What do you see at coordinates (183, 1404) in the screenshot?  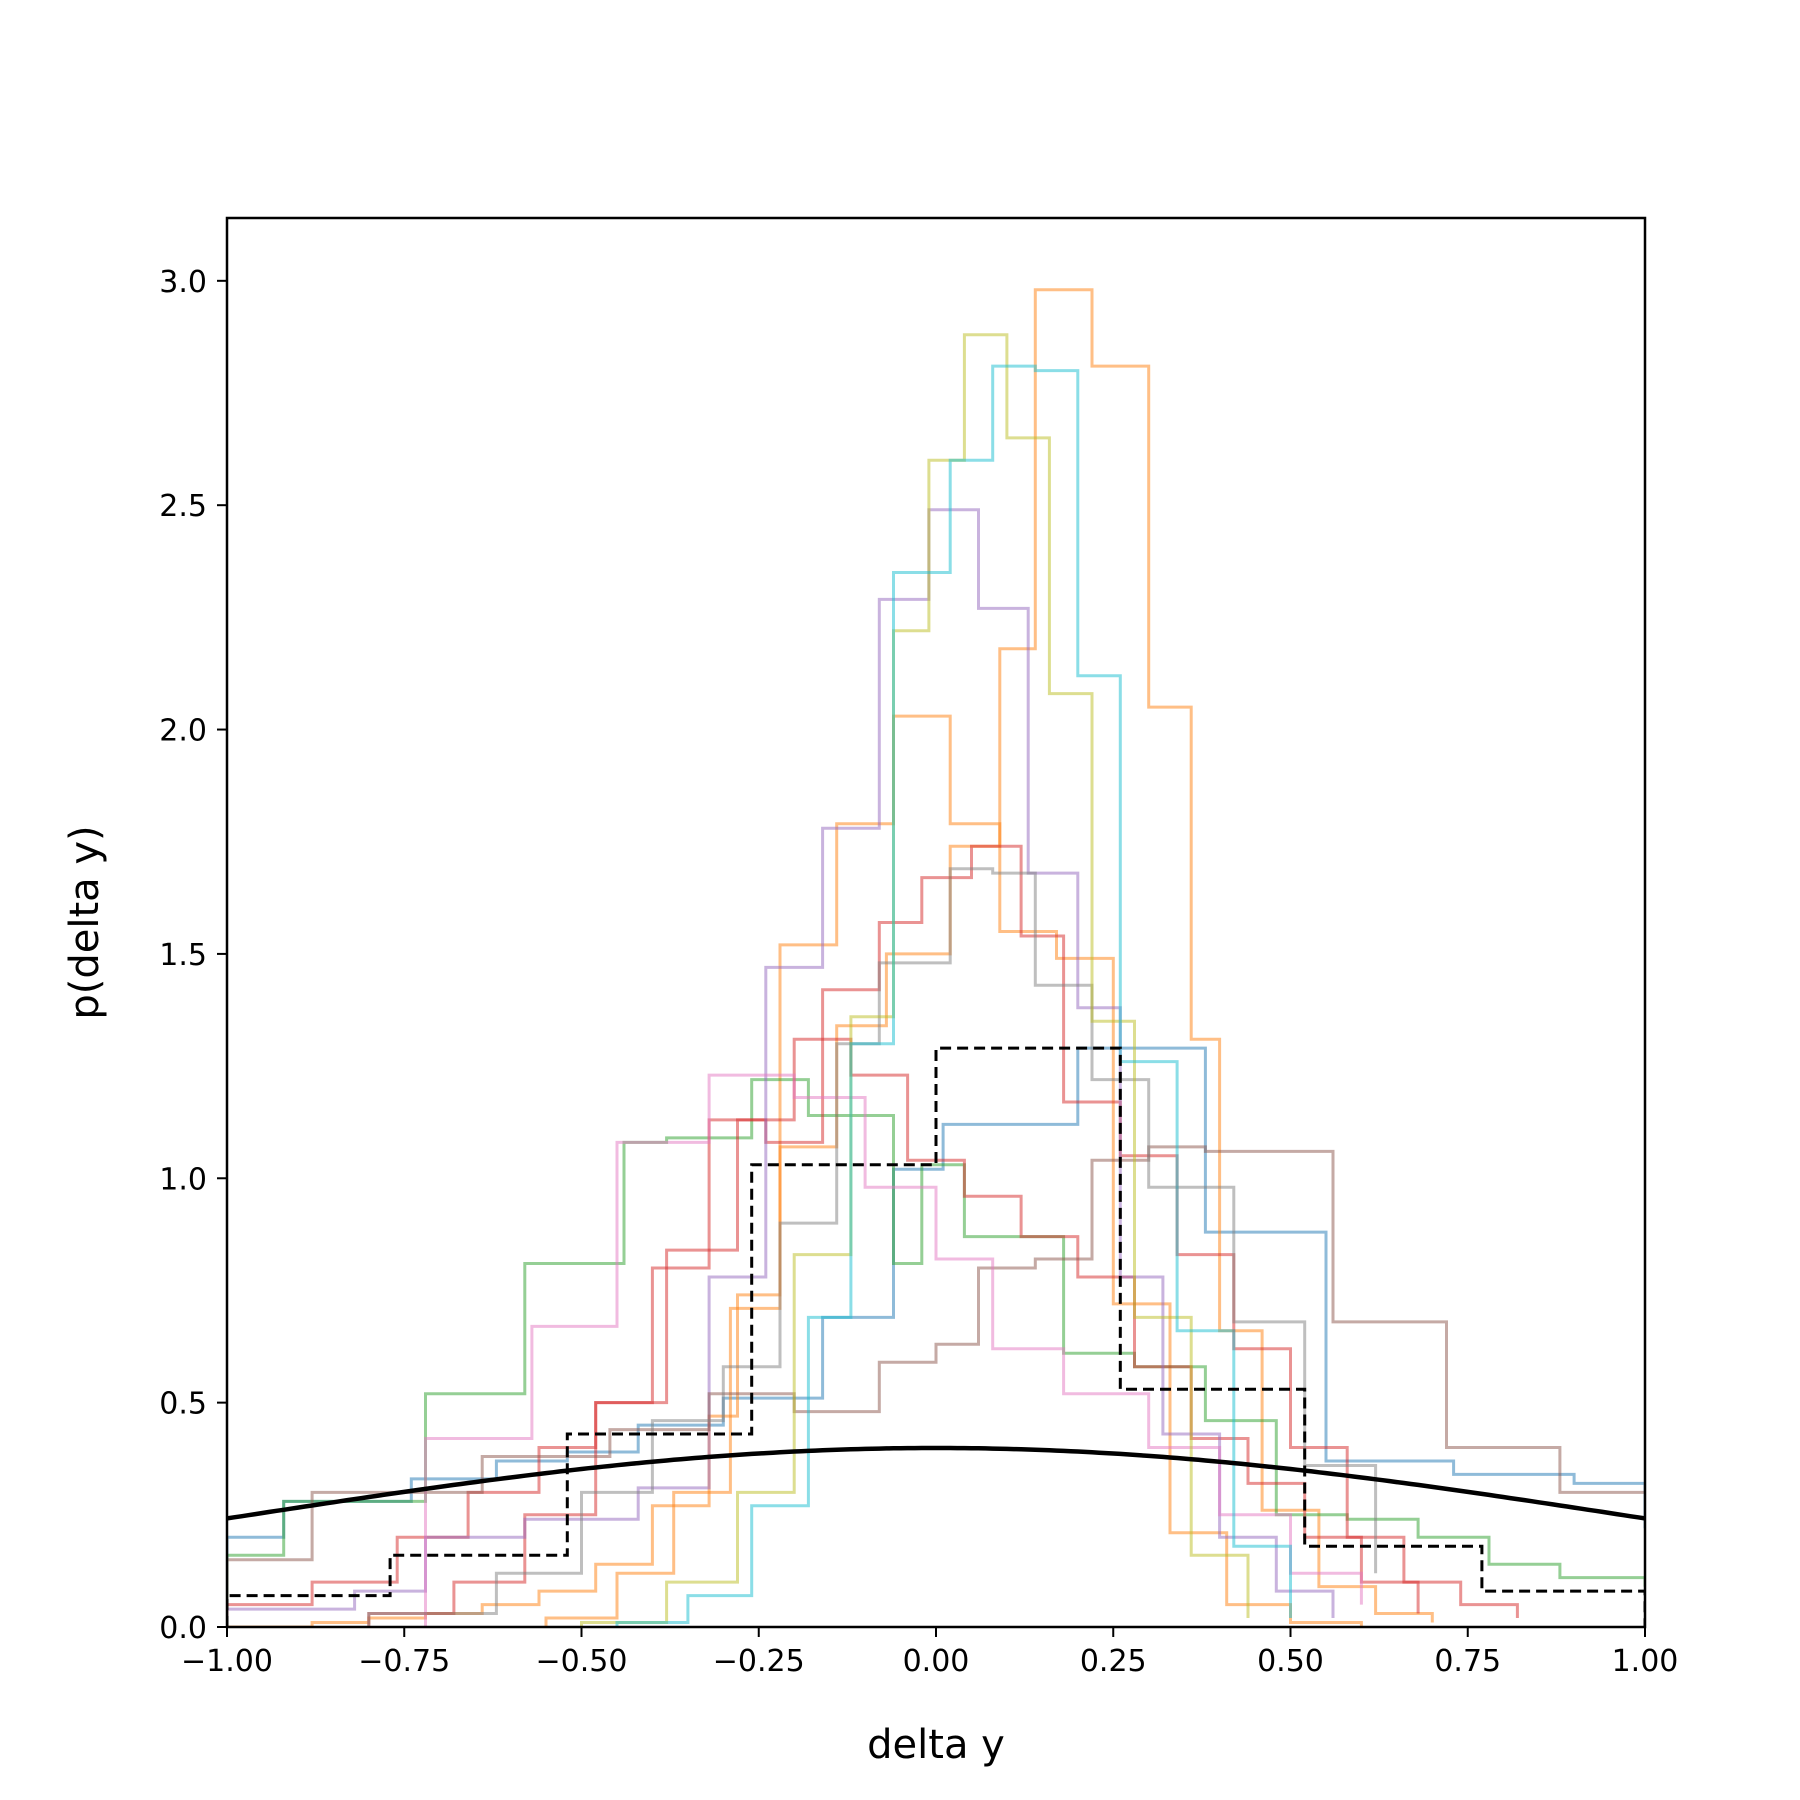 I see `y-tick-label: 0.5` at bounding box center [183, 1404].